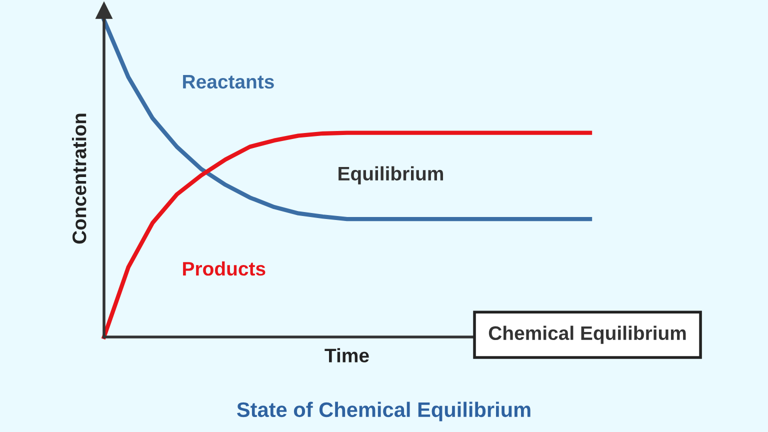 This screenshot has width=768, height=432. What do you see at coordinates (79, 179) in the screenshot?
I see `y-axis-title: Concentration` at bounding box center [79, 179].